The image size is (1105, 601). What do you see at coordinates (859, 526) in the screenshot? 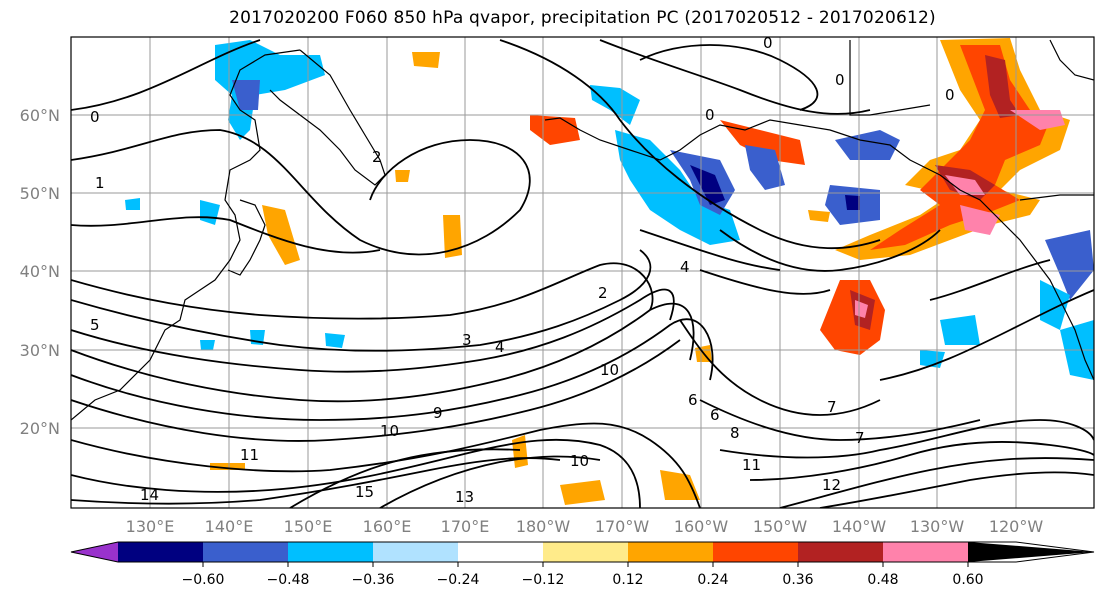
I see `lon-label: 140°W` at bounding box center [859, 526].